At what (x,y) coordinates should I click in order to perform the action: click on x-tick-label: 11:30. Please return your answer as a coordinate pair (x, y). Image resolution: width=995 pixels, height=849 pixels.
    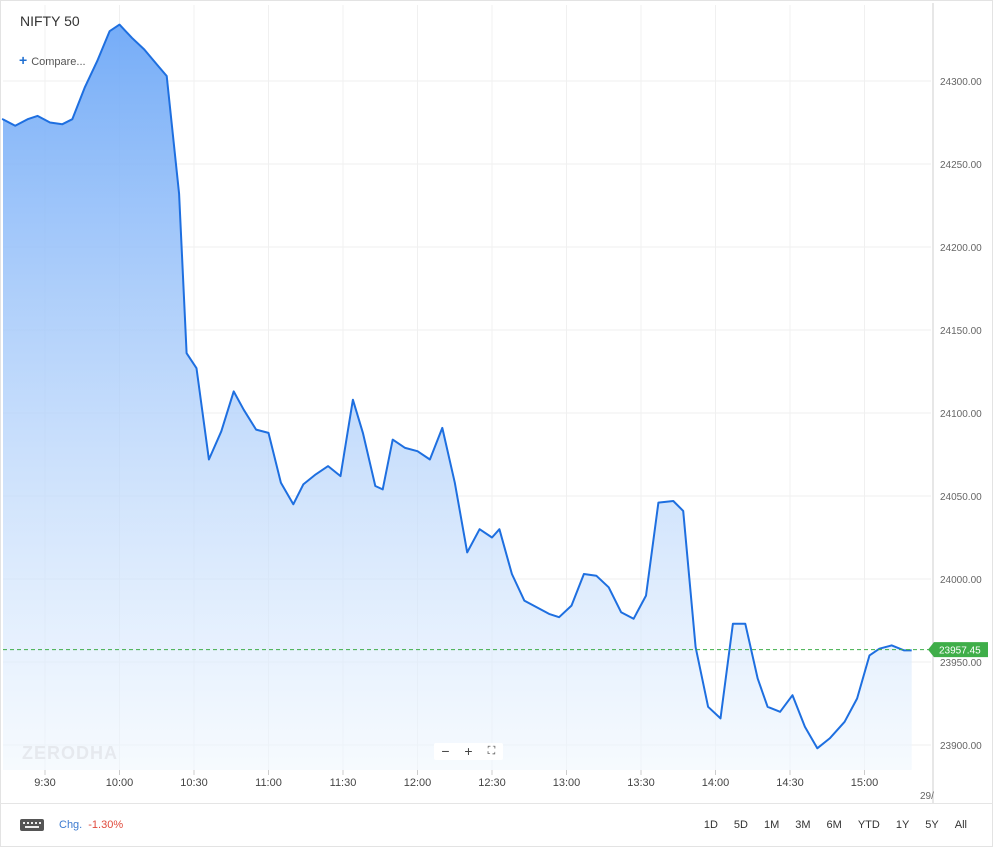
    Looking at the image, I should click on (343, 783).